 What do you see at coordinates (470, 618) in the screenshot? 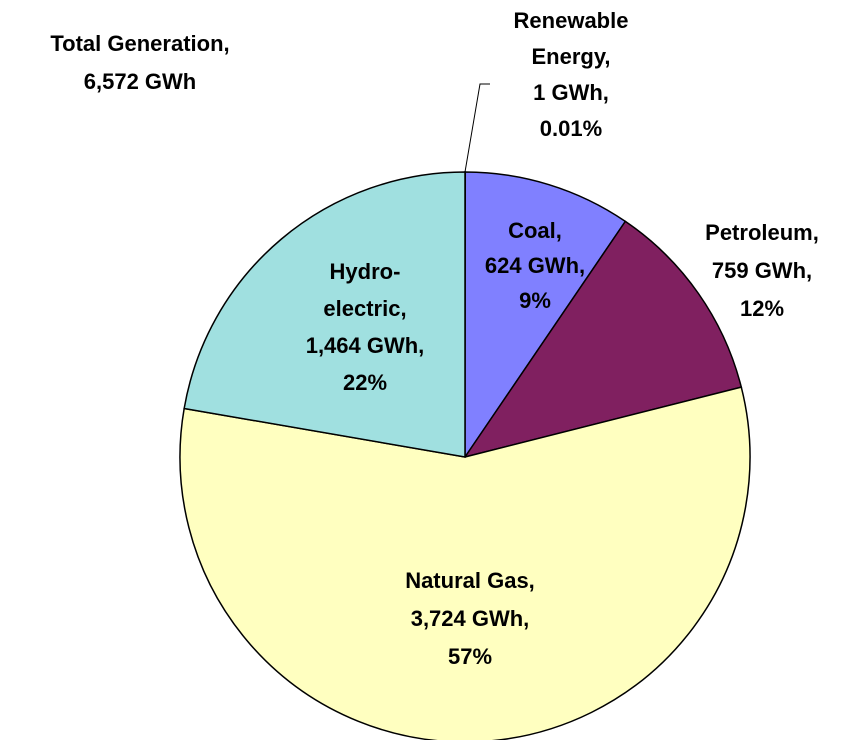
I see `value-label: 3,724 GWh,` at bounding box center [470, 618].